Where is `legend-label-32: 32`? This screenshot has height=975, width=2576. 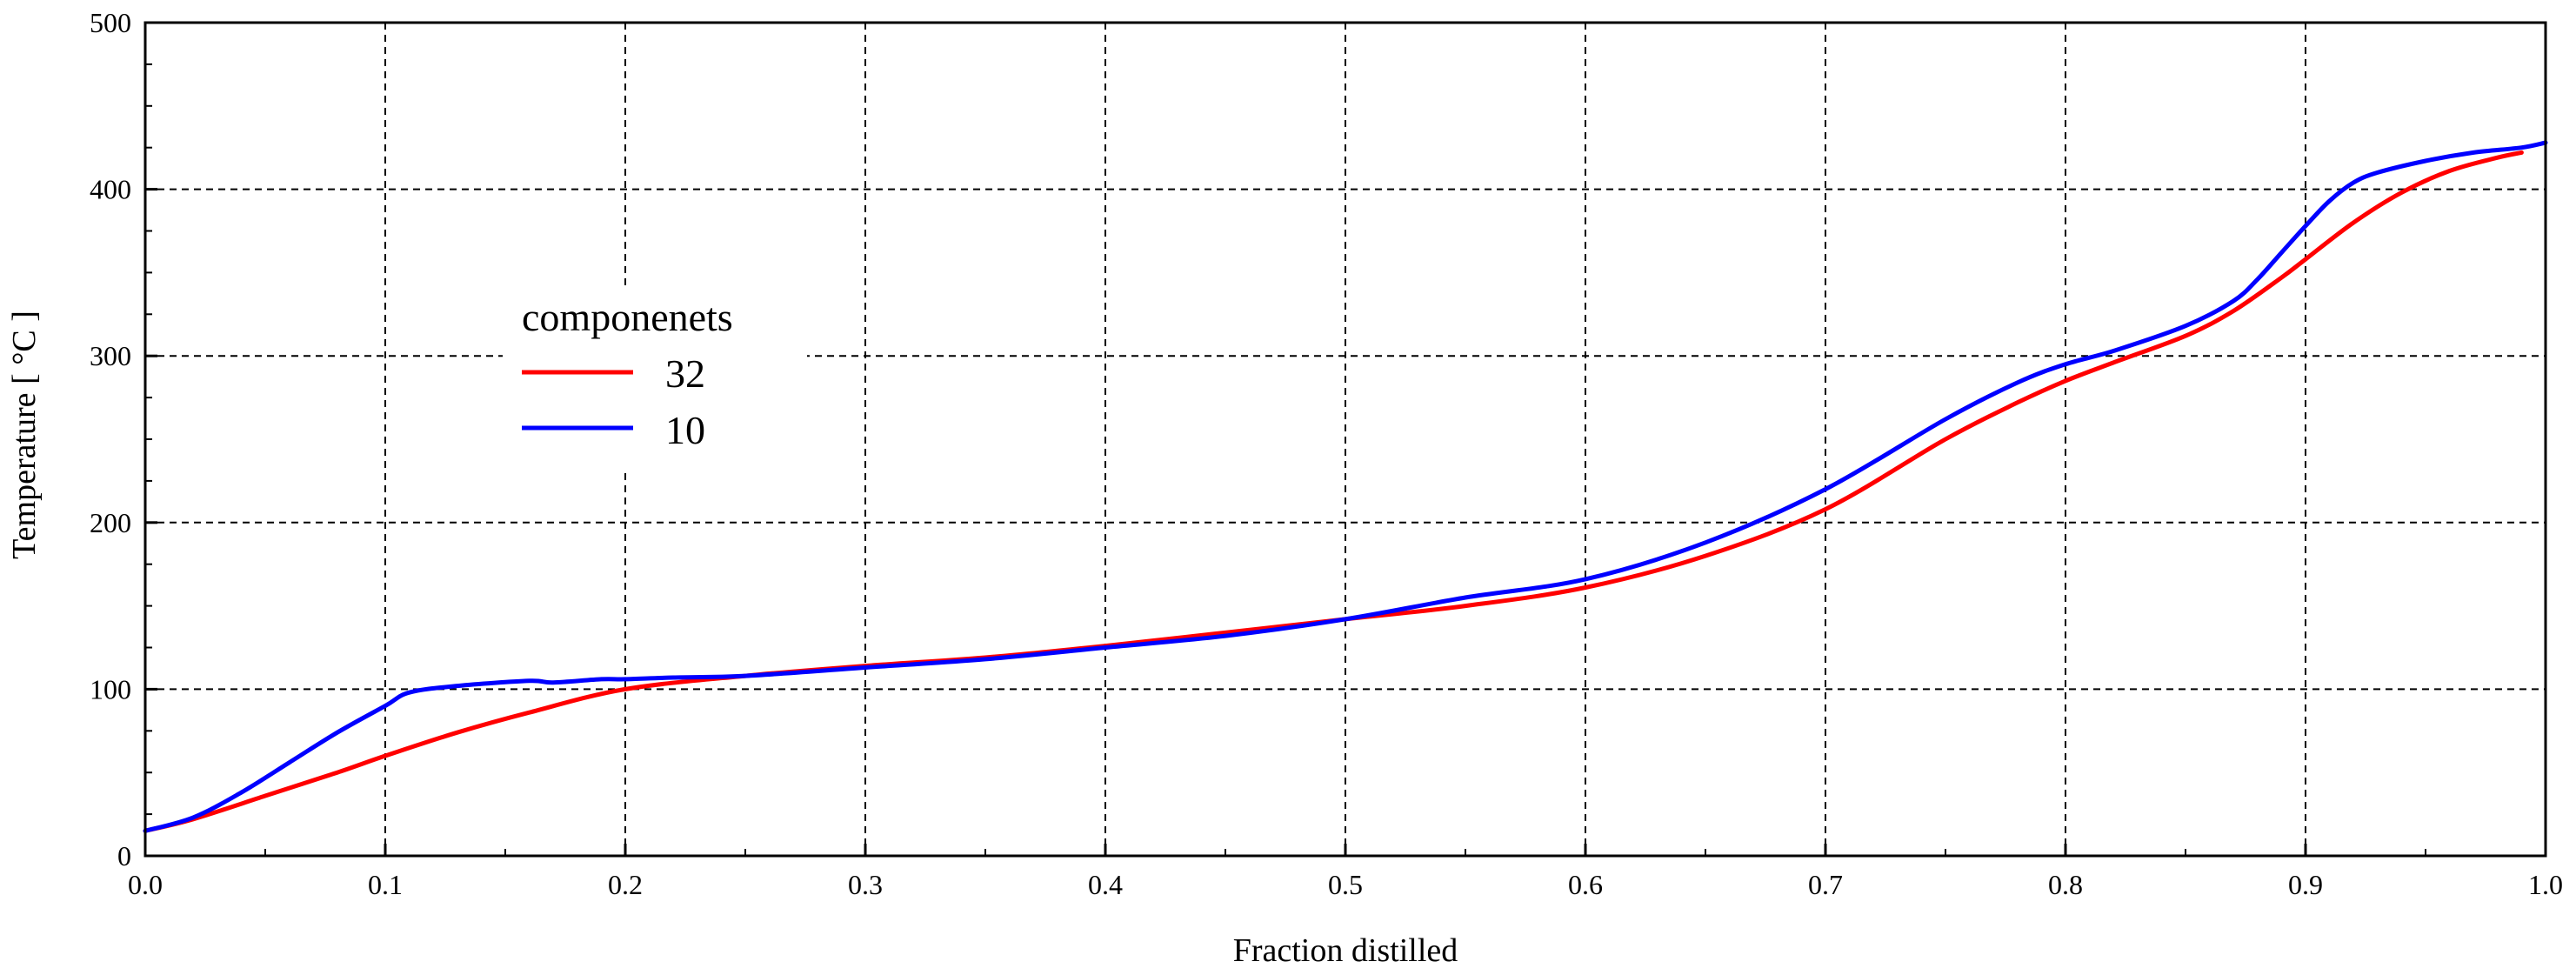
legend-label-32: 32 is located at coordinates (685, 373).